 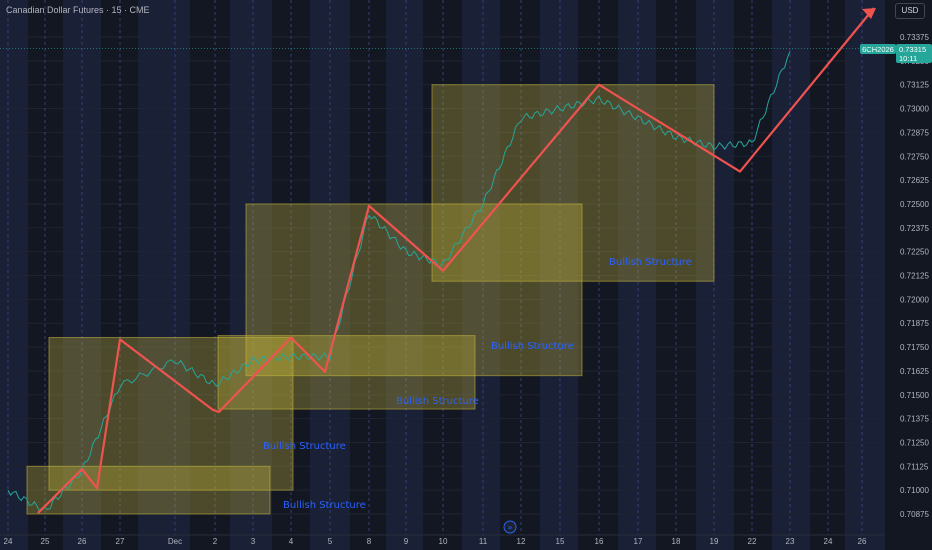 I want to click on price-tick-label: 0.71500, so click(x=914, y=395).